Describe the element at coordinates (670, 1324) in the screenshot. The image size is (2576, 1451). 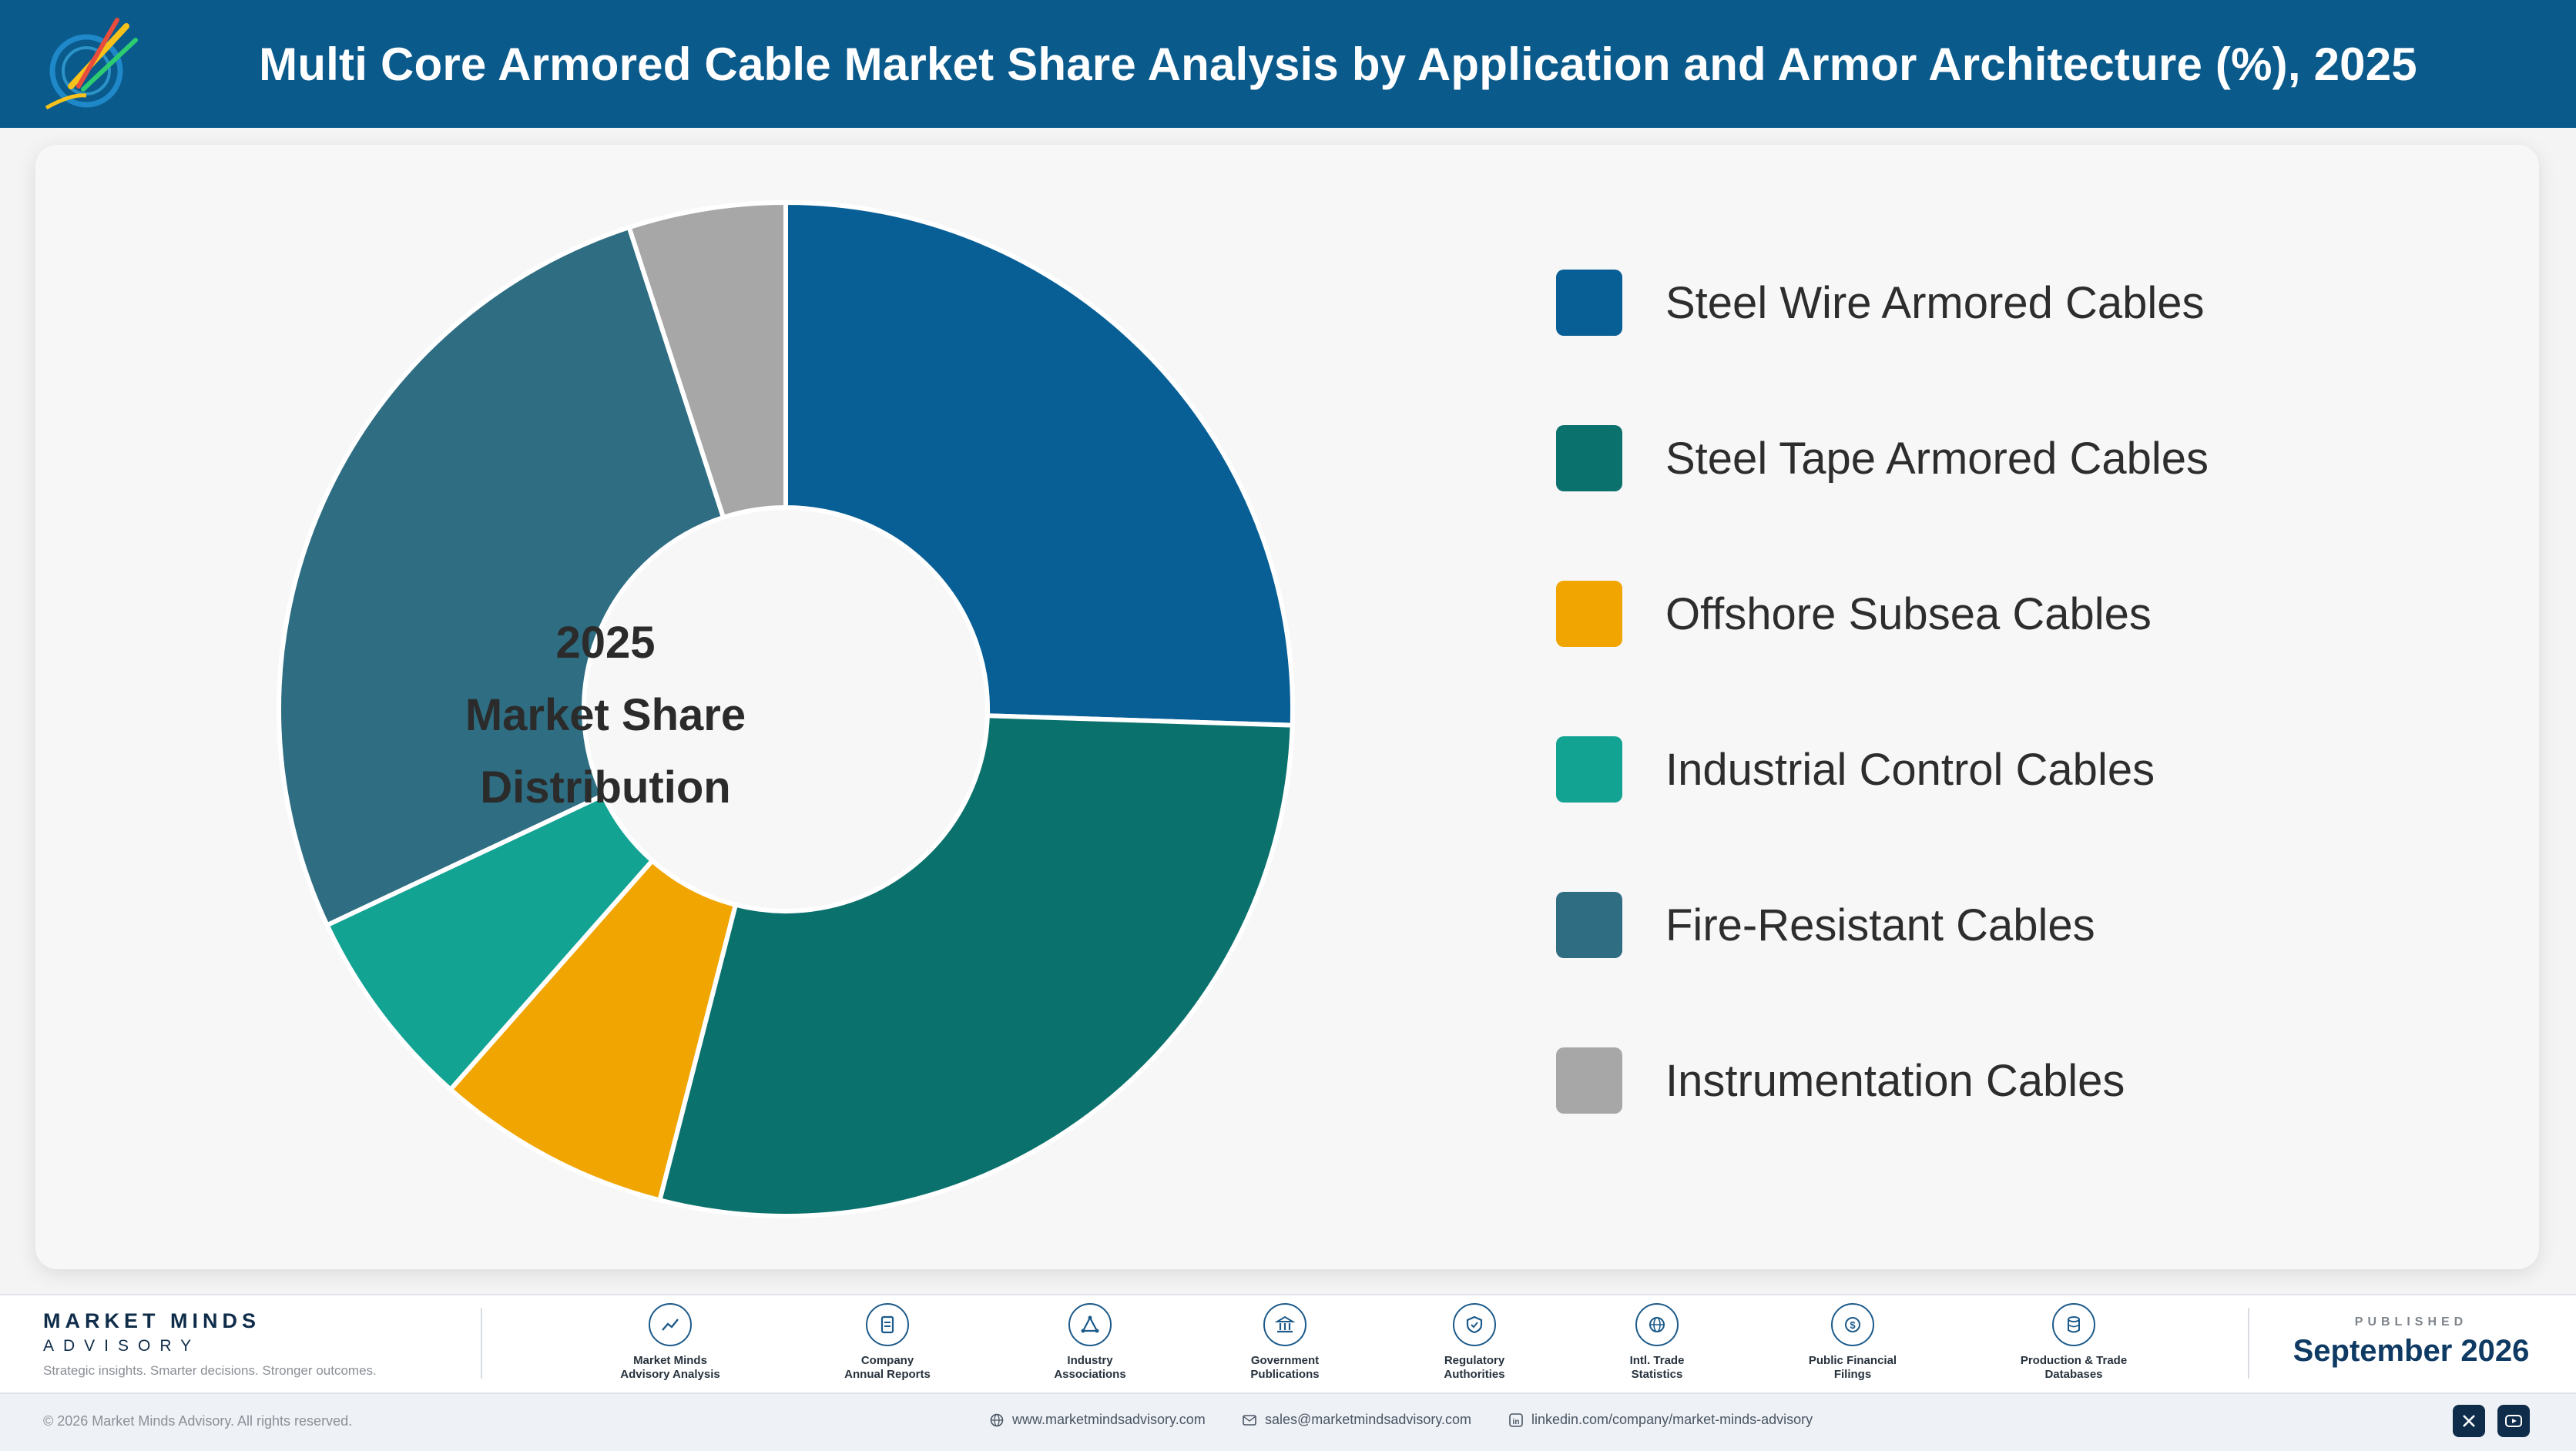
I see `chart-line-icon` at that location.